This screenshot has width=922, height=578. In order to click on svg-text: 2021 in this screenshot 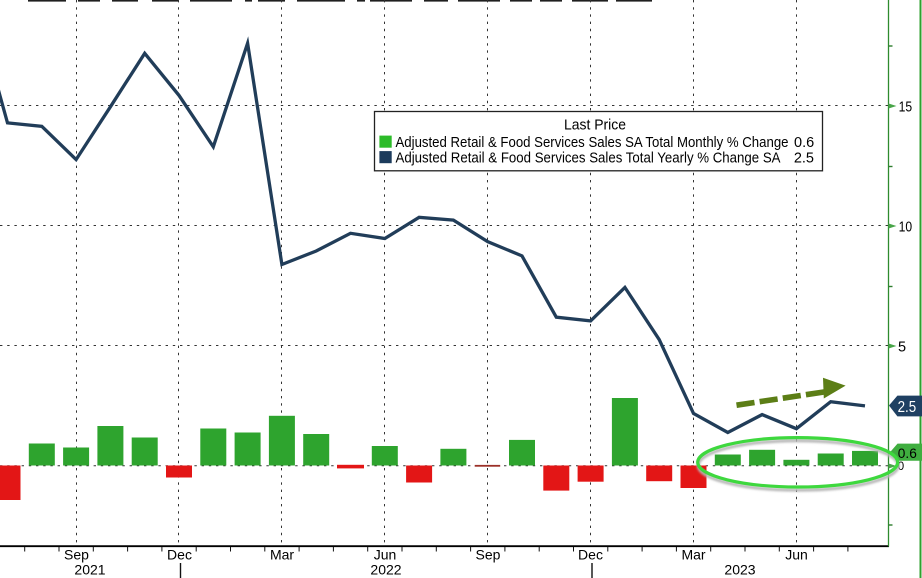, I will do `click(89, 570)`.